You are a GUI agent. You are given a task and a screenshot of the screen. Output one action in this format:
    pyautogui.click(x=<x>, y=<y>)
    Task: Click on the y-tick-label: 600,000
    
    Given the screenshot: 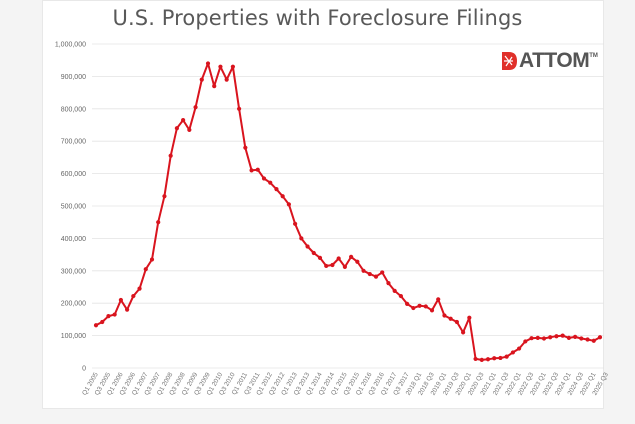 What is the action you would take?
    pyautogui.click(x=73, y=174)
    